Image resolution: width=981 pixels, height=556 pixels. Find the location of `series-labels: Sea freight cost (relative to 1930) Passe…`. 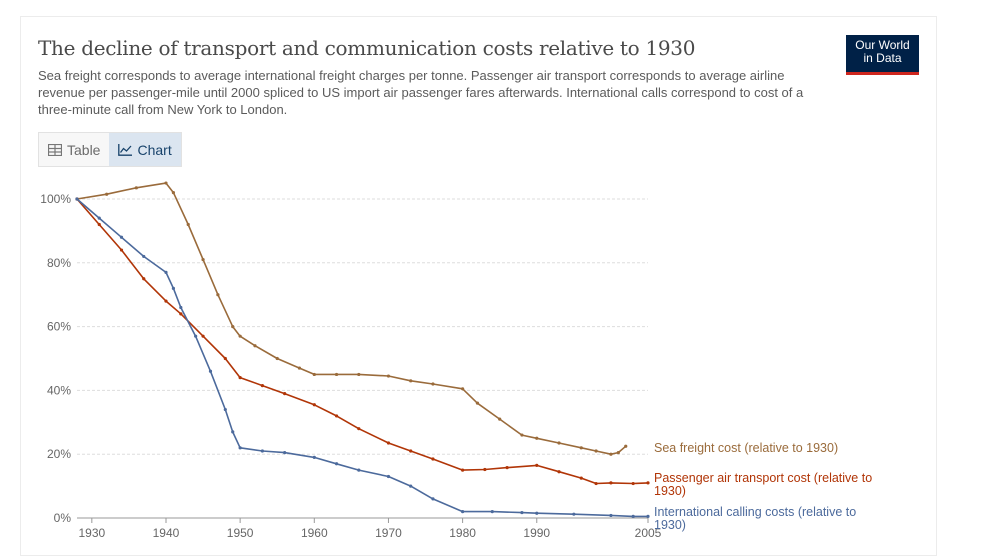

series-labels: Sea freight cost (relative to 1930) Passe… is located at coordinates (763, 486).